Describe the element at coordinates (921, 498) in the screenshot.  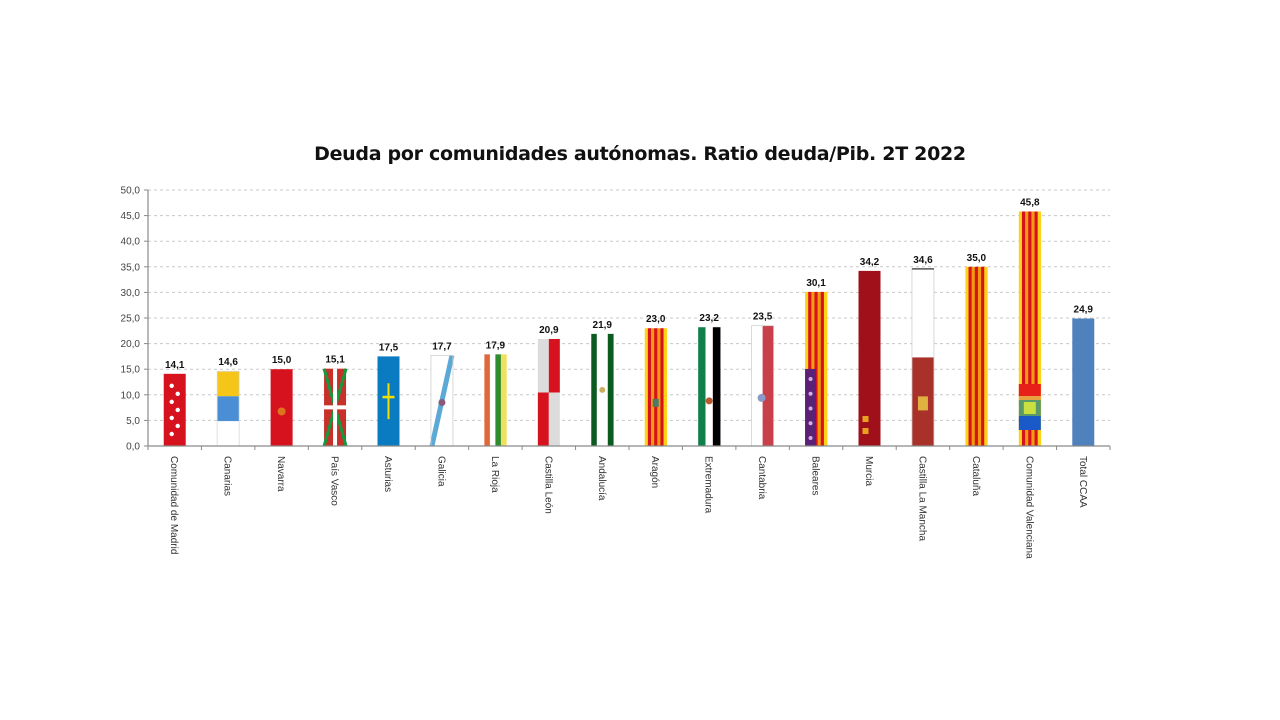
I see `x-tick-label: Castilla La Mancha` at that location.